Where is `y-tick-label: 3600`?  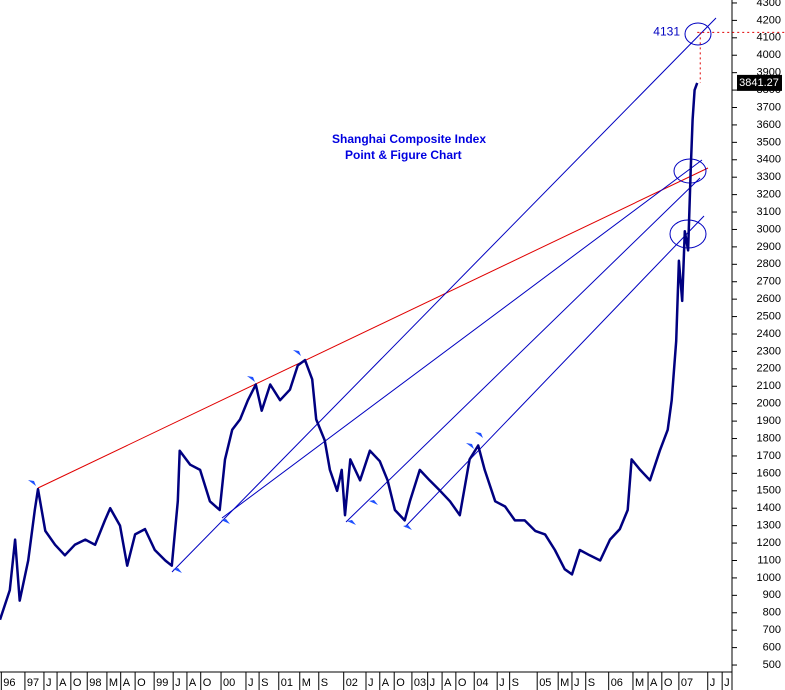
y-tick-label: 3600 is located at coordinates (769, 125).